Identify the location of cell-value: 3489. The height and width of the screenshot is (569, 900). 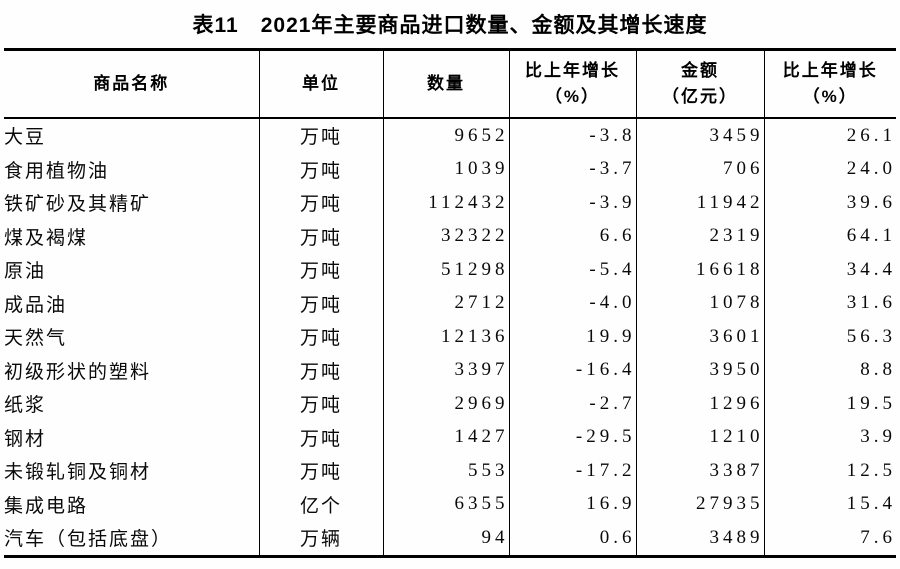
(699, 538).